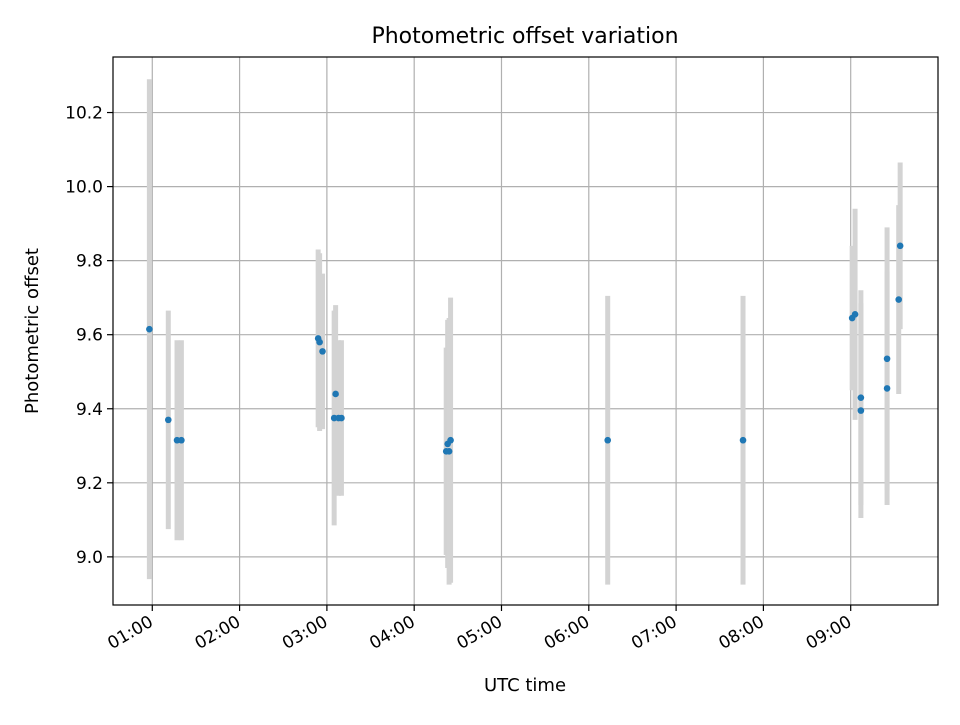 The image size is (960, 725). Describe the element at coordinates (525, 685) in the screenshot. I see `x-axis-label: UTC time` at that location.